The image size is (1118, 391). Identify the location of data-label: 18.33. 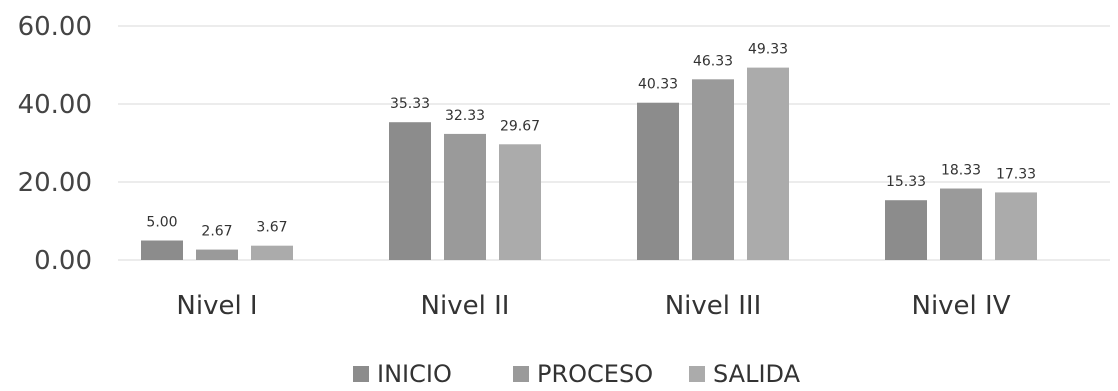
(961, 171).